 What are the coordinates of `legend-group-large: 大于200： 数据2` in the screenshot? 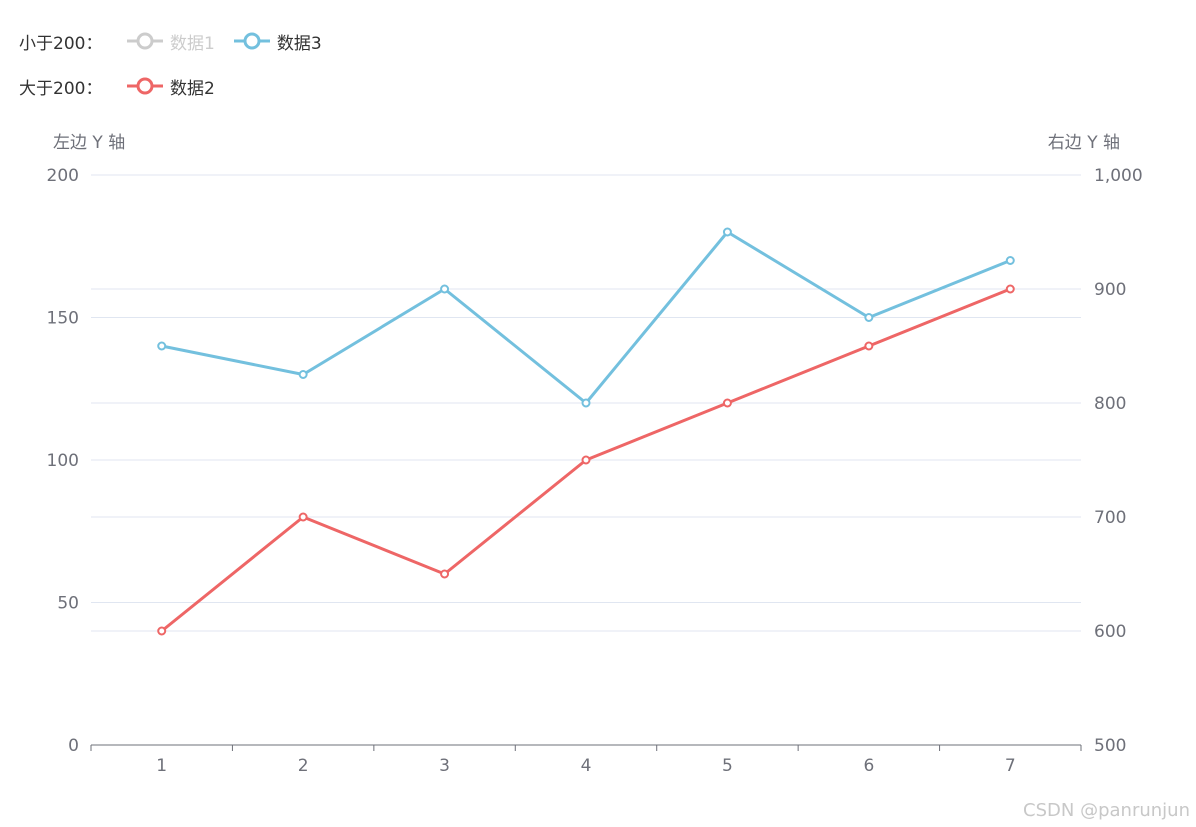 It's located at (126, 86).